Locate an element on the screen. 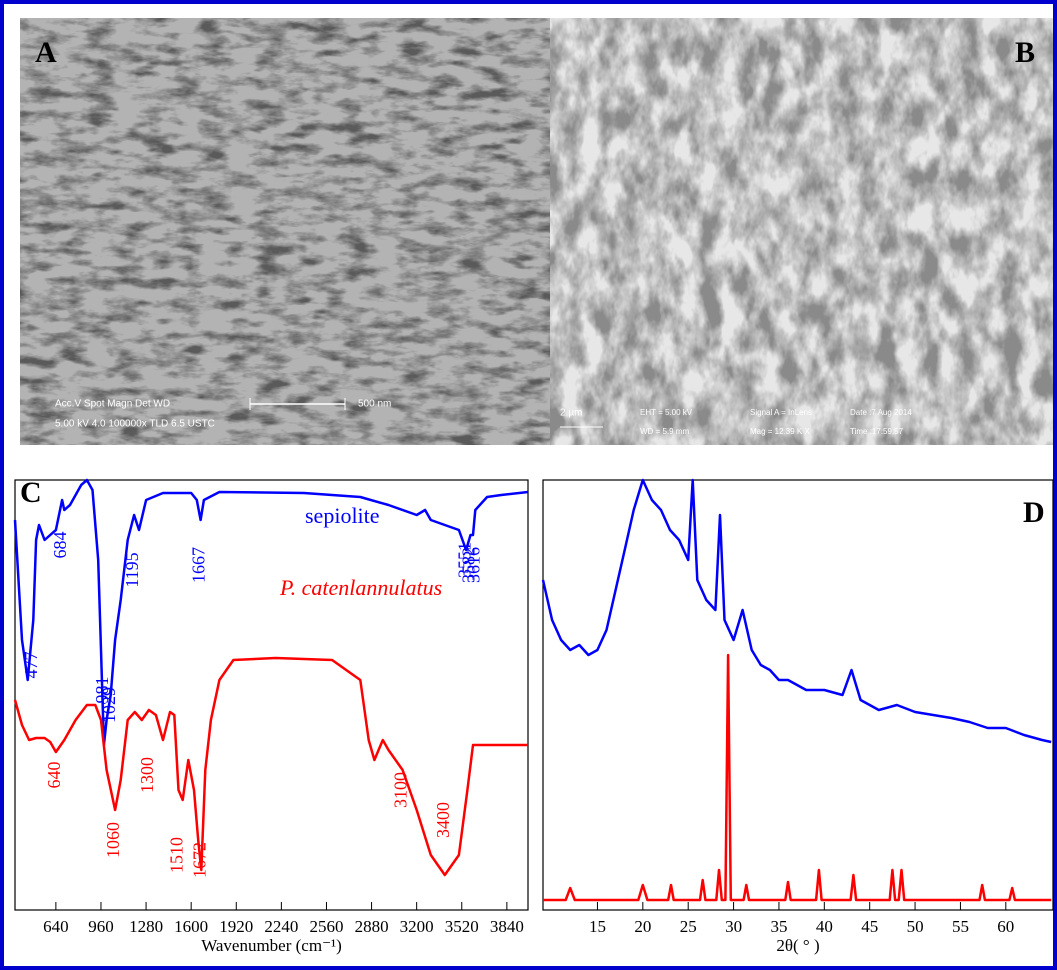  peak-label: 1300 is located at coordinates (147, 775).